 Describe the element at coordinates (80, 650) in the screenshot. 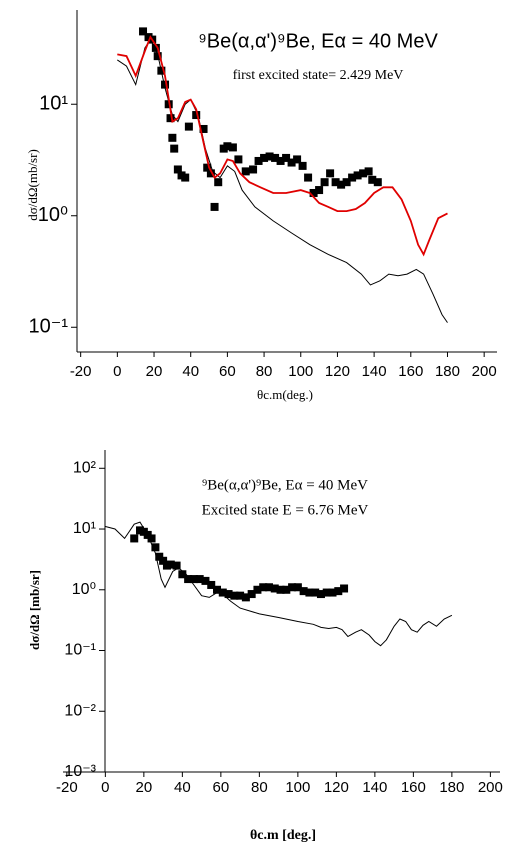

I see `y-tick-label: 10⁻¹` at that location.